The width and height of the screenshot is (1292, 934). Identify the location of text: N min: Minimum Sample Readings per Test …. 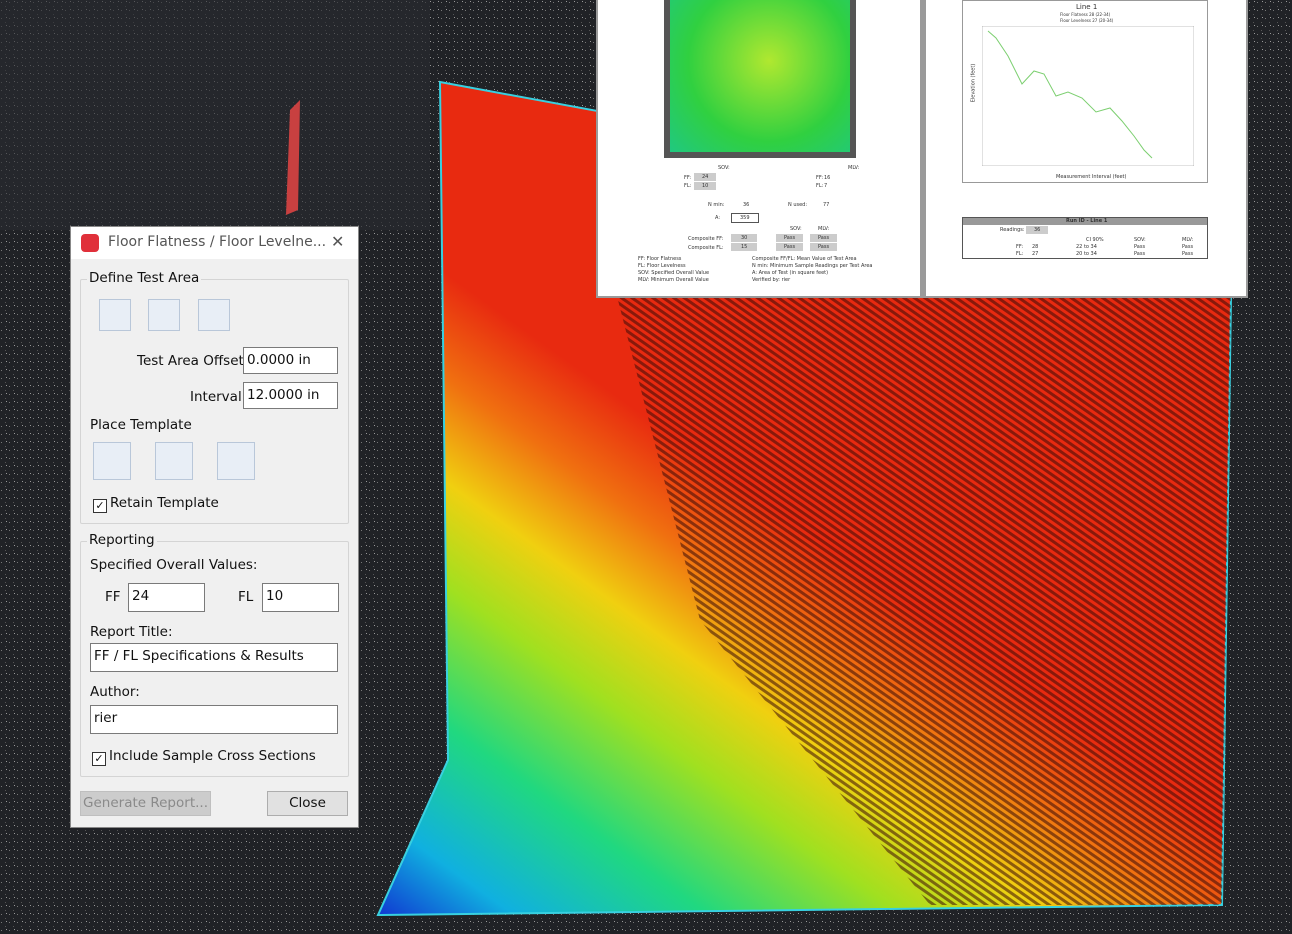
(812, 266).